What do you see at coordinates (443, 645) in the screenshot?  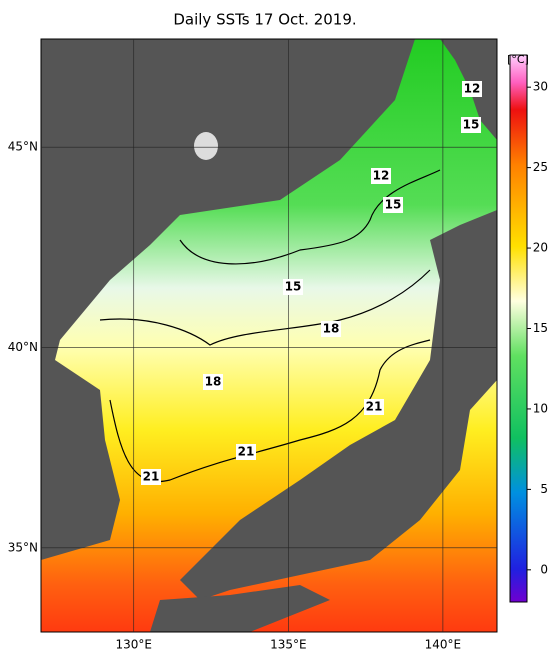 I see `lon-tick-label: 140°E` at bounding box center [443, 645].